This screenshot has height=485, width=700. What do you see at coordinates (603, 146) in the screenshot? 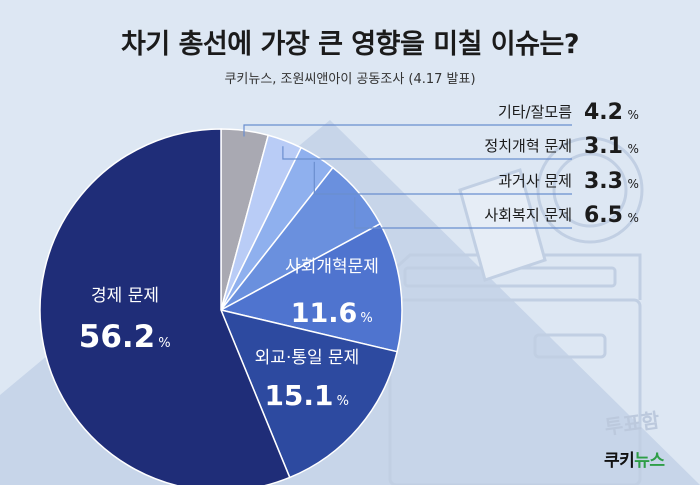
I see `slice-value-1: 3.1` at bounding box center [603, 146].